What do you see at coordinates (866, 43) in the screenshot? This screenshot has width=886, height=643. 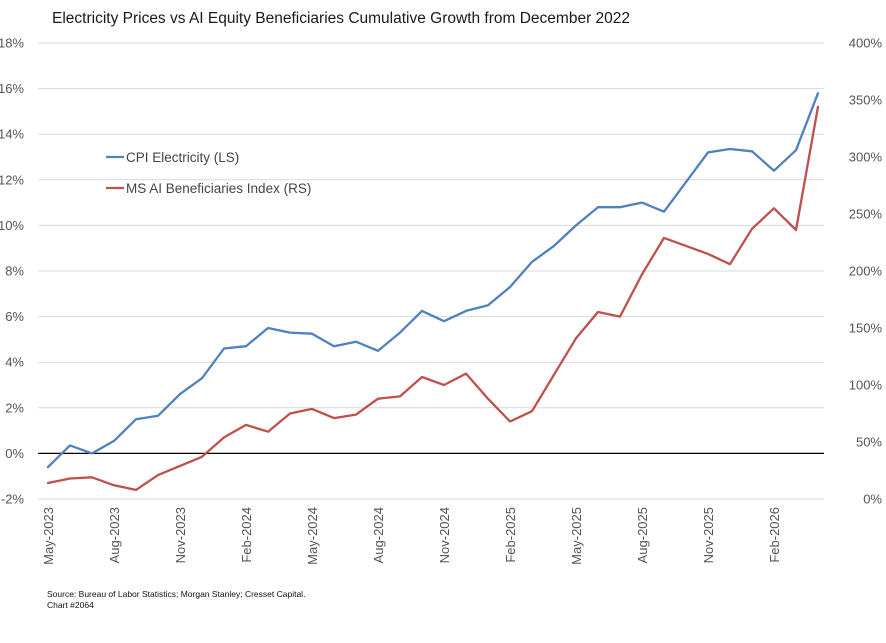 I see `y-right-tick-label: 400%` at bounding box center [866, 43].